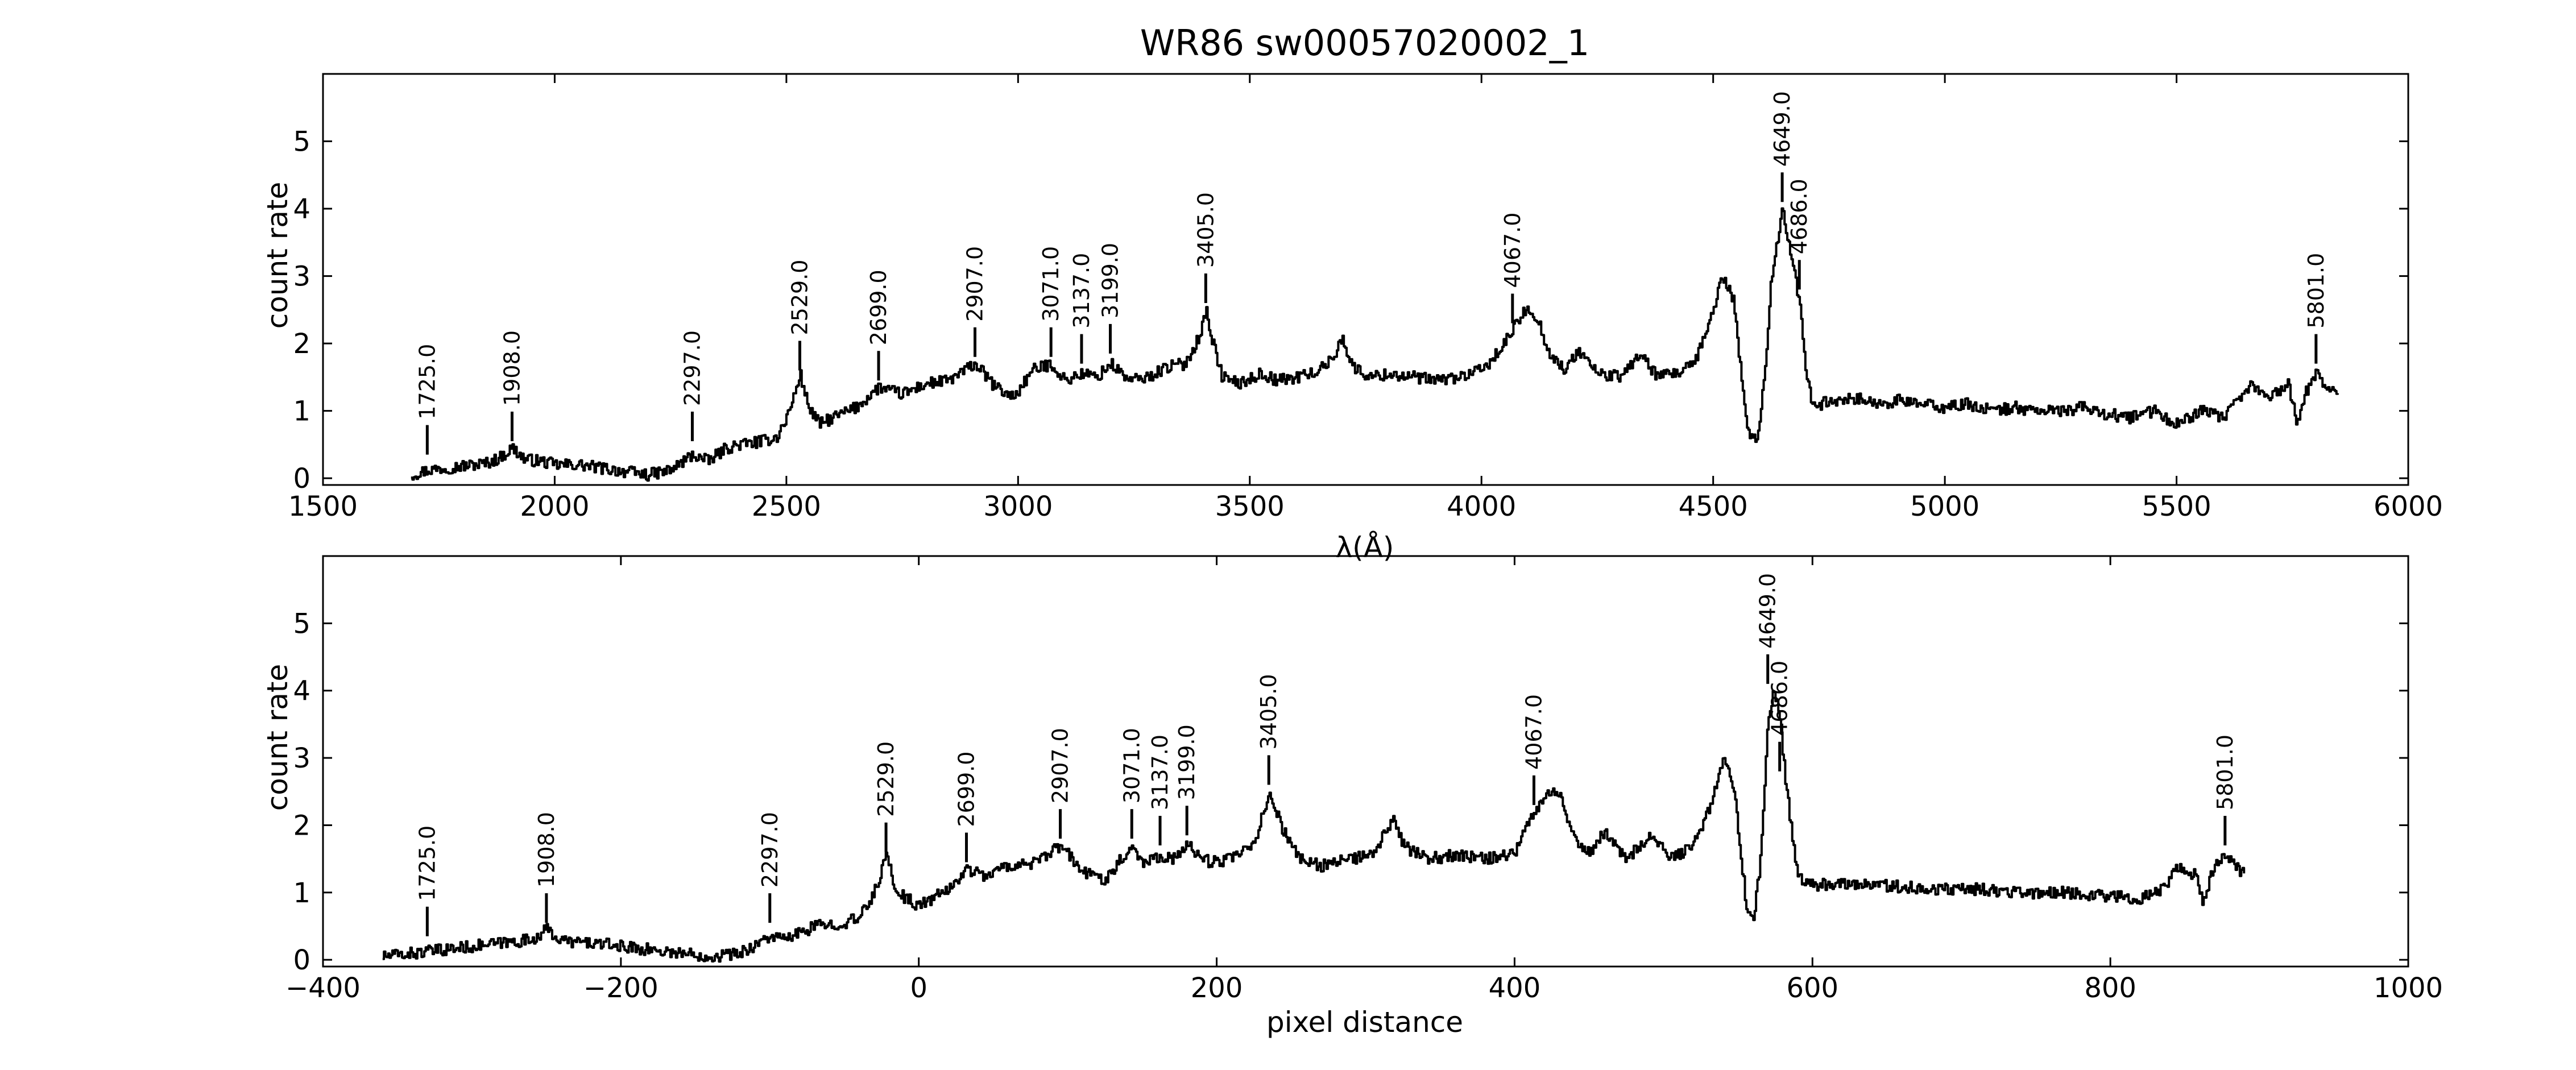 Image resolution: width=2576 pixels, height=1070 pixels. What do you see at coordinates (1364, 1022) in the screenshot?
I see `bottom-xlabel: pixel distance` at bounding box center [1364, 1022].